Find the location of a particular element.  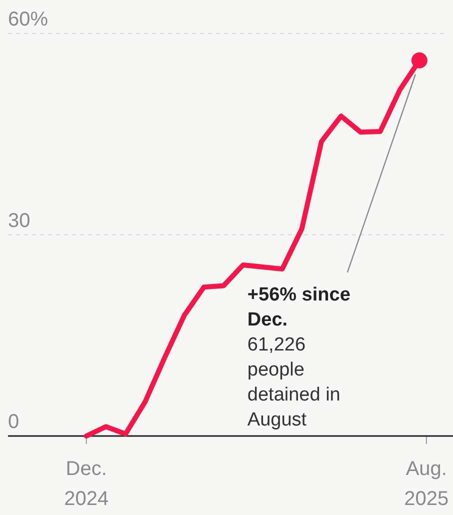

y-tick-label: 30 is located at coordinates (19, 221).